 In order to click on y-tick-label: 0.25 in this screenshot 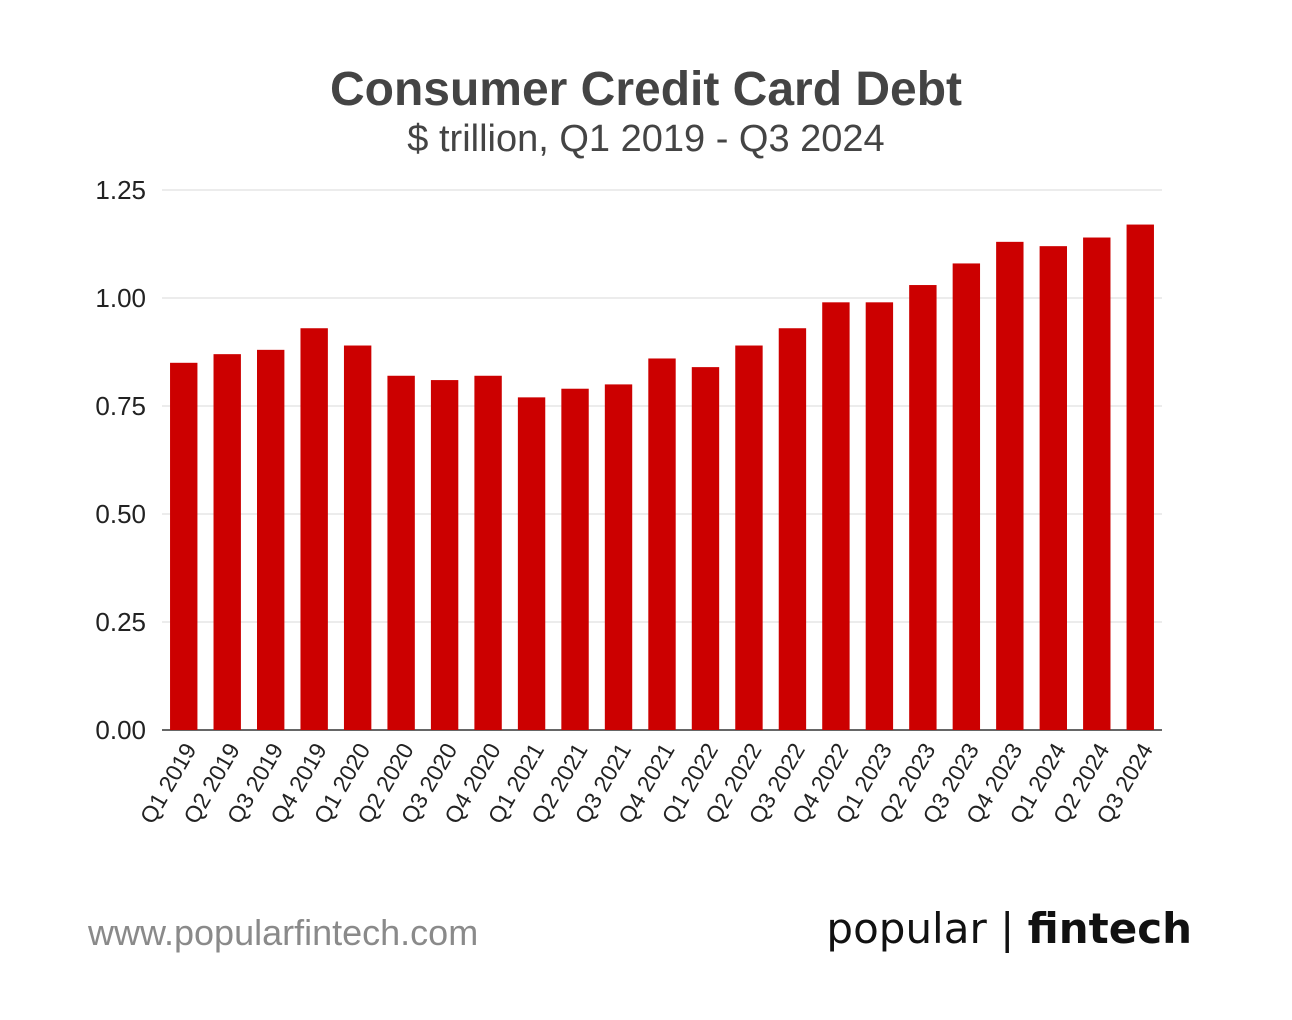, I will do `click(120, 622)`.